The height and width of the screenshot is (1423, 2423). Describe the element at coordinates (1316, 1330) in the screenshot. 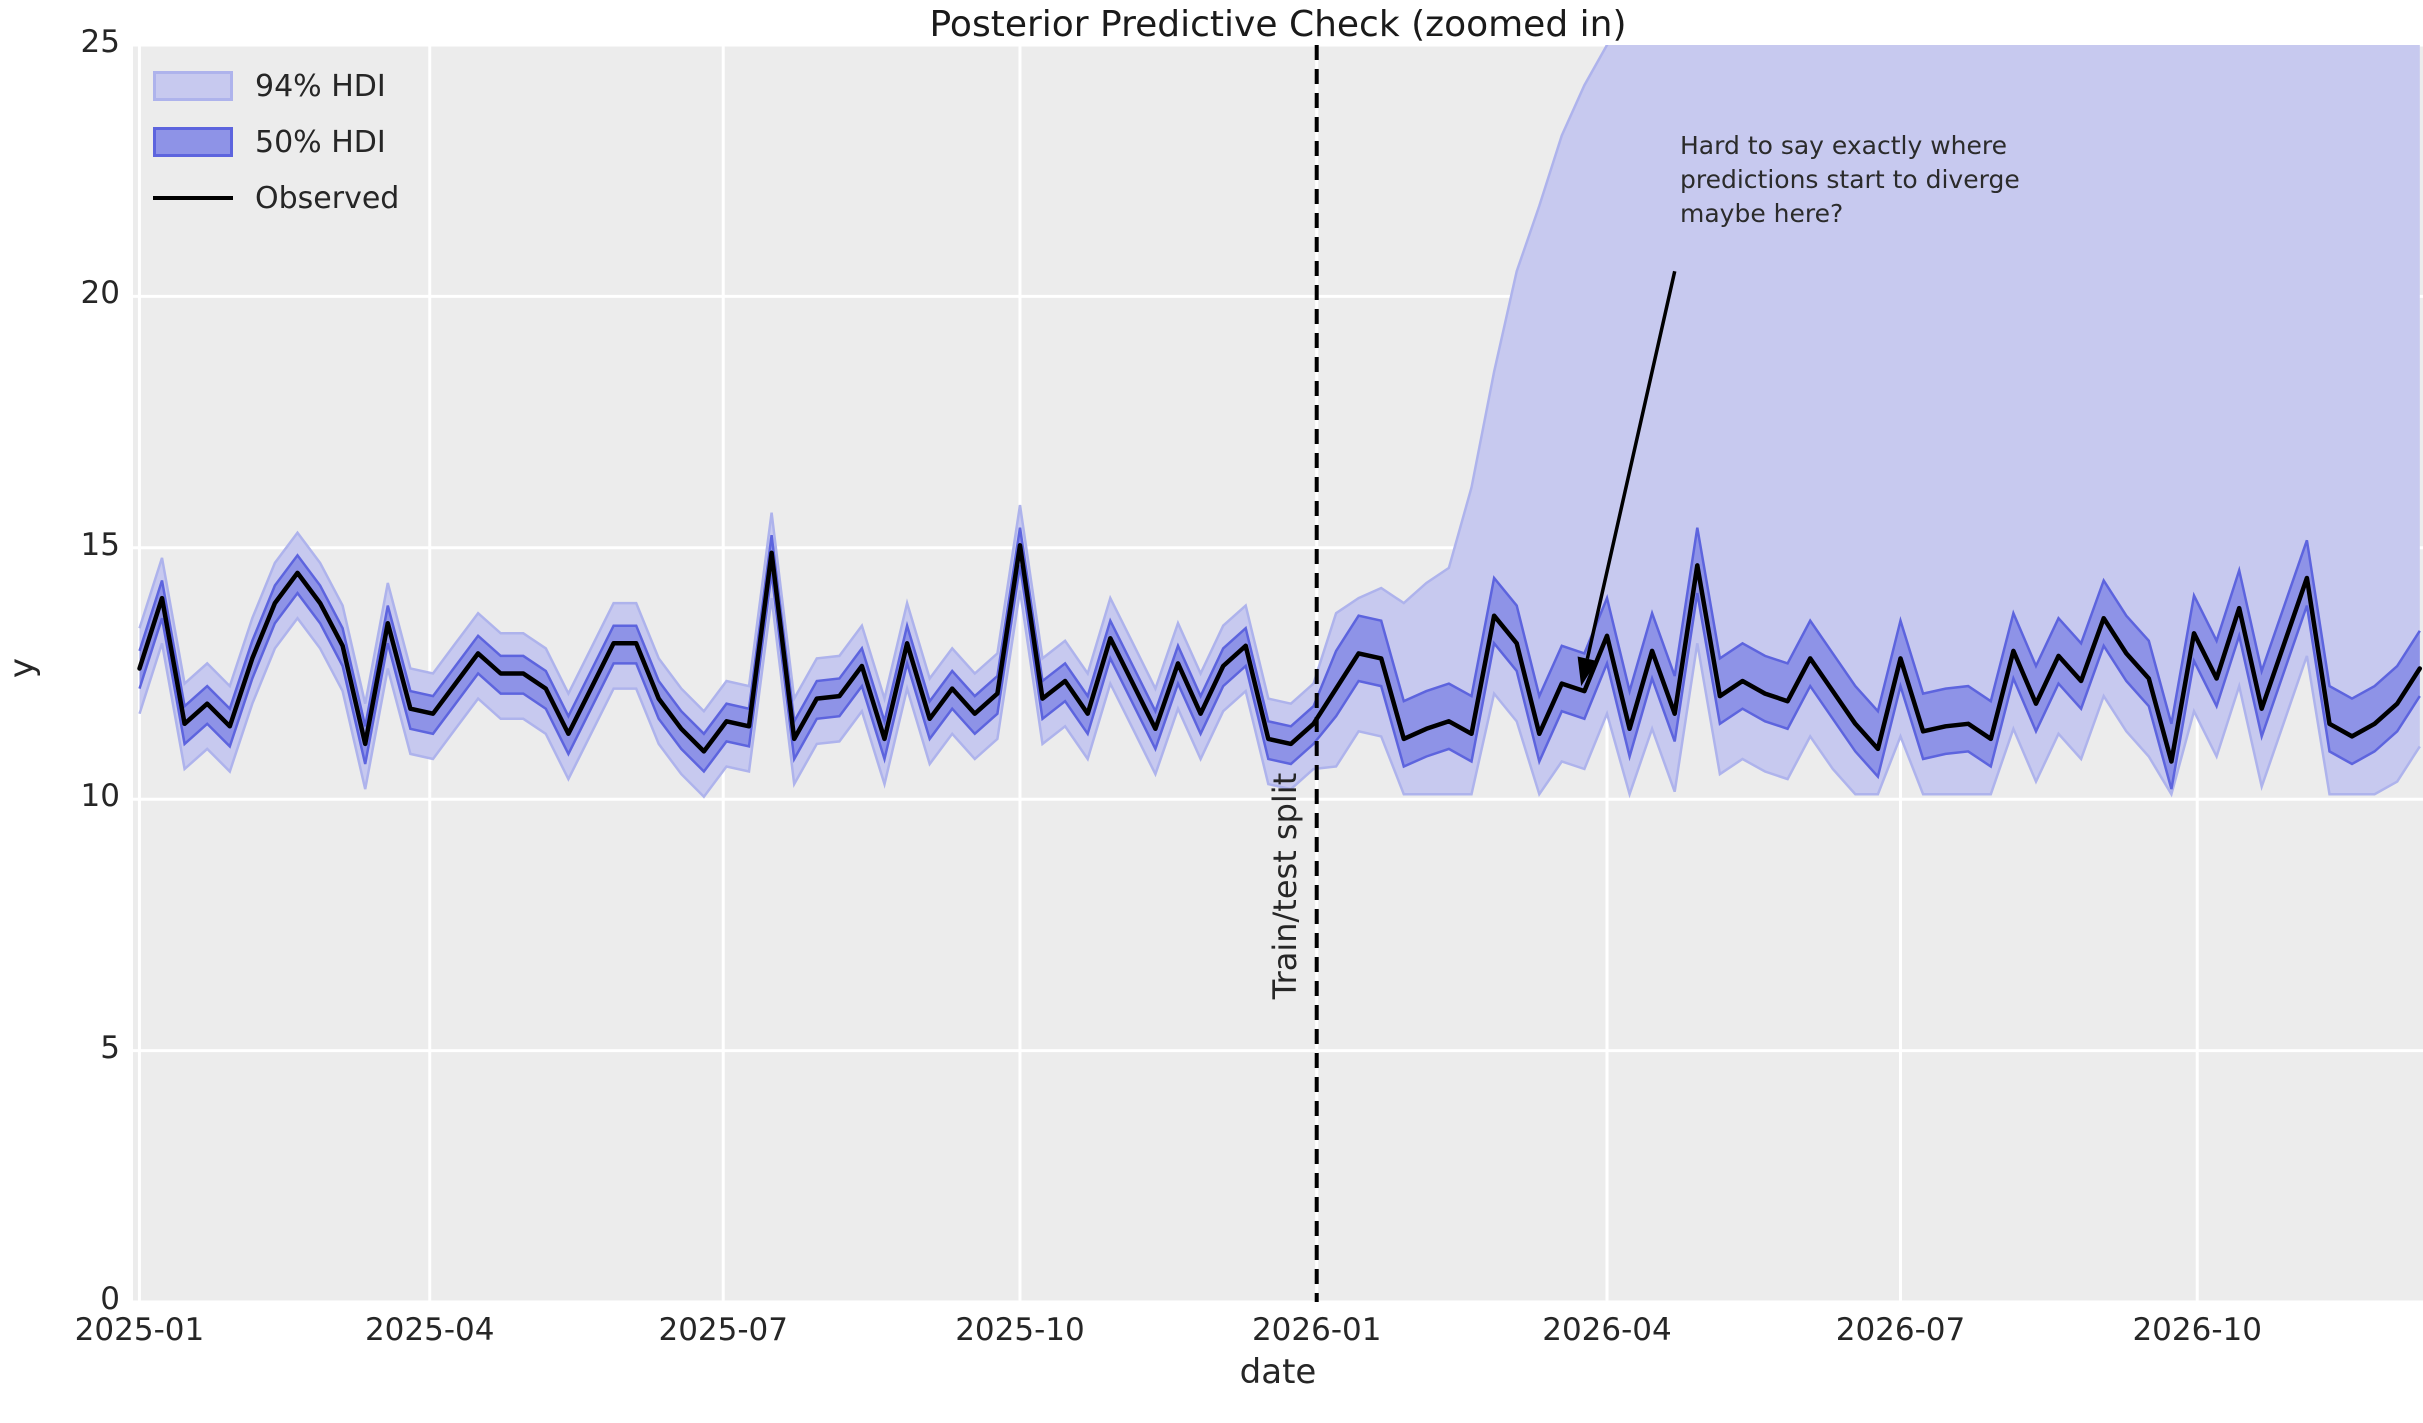

I see `x-tick-label: 2026-01` at that location.